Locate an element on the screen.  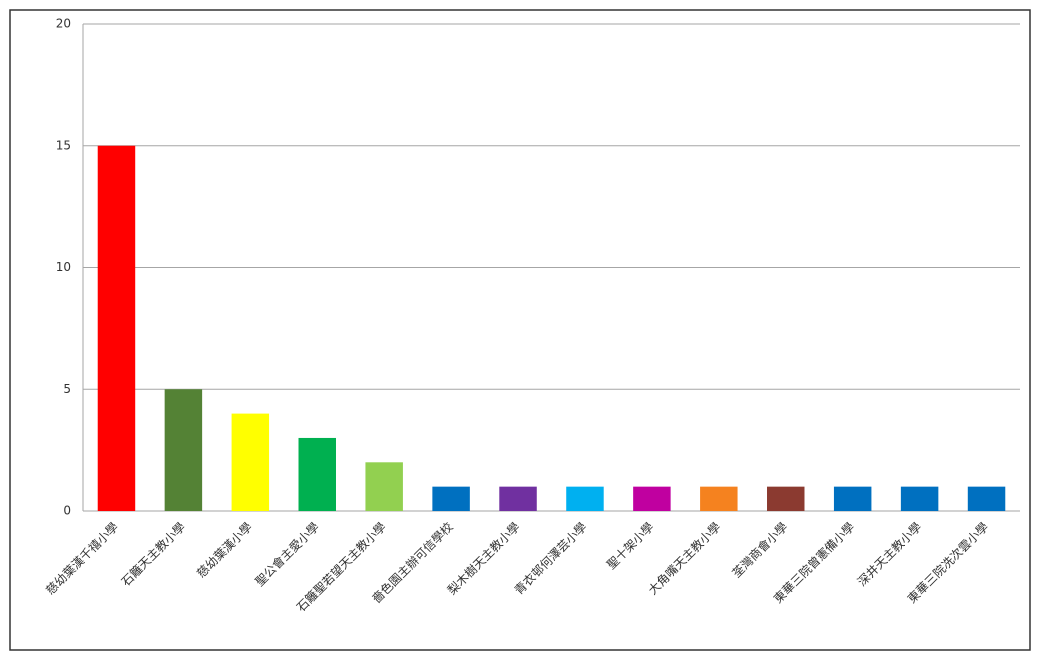
y-tick-label: 10 is located at coordinates (63, 267).